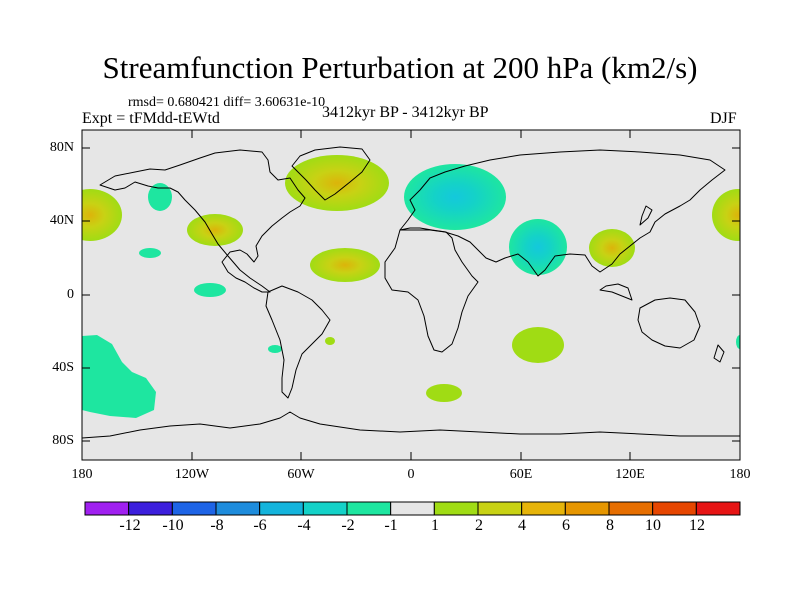  Describe the element at coordinates (275, 349) in the screenshot. I see `anomaly-south-atlantic-small1` at that location.